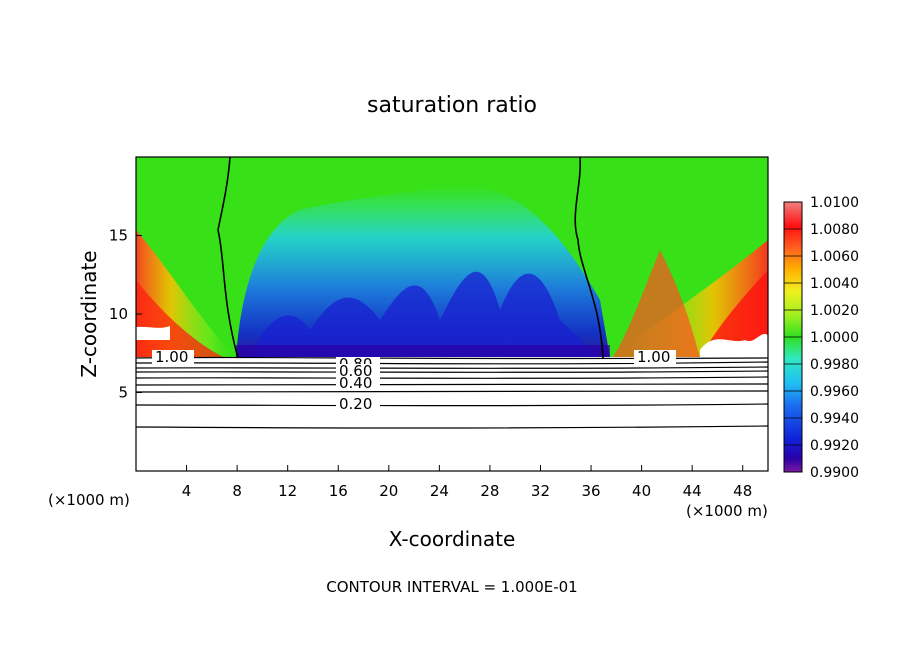 This screenshot has width=904, height=654. Describe the element at coordinates (489, 491) in the screenshot. I see `x-tick-label: 28` at that location.